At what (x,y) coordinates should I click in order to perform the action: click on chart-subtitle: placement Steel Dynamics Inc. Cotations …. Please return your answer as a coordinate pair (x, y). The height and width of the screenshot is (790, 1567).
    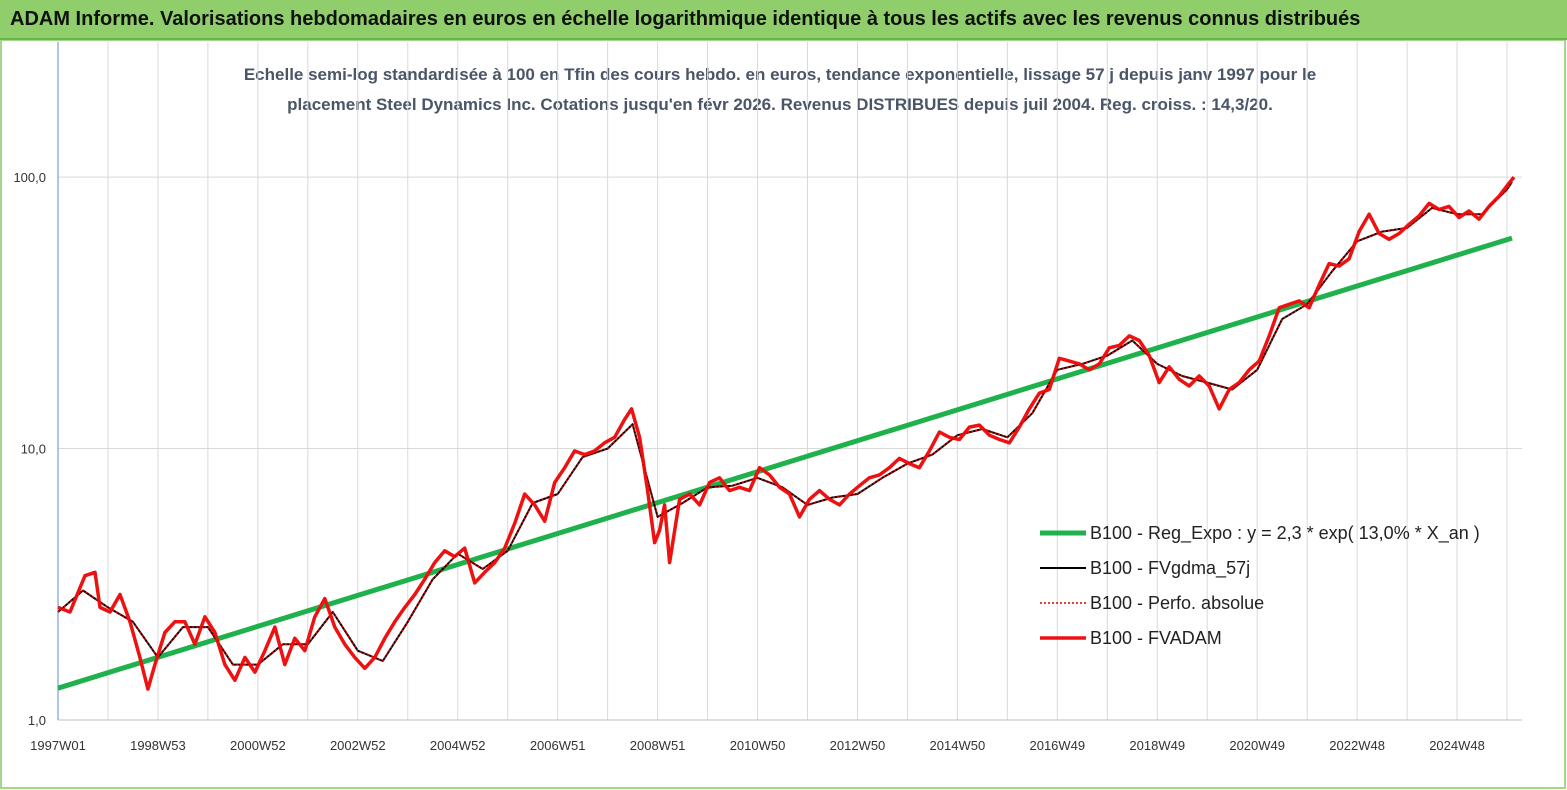
    Looking at the image, I should click on (780, 104).